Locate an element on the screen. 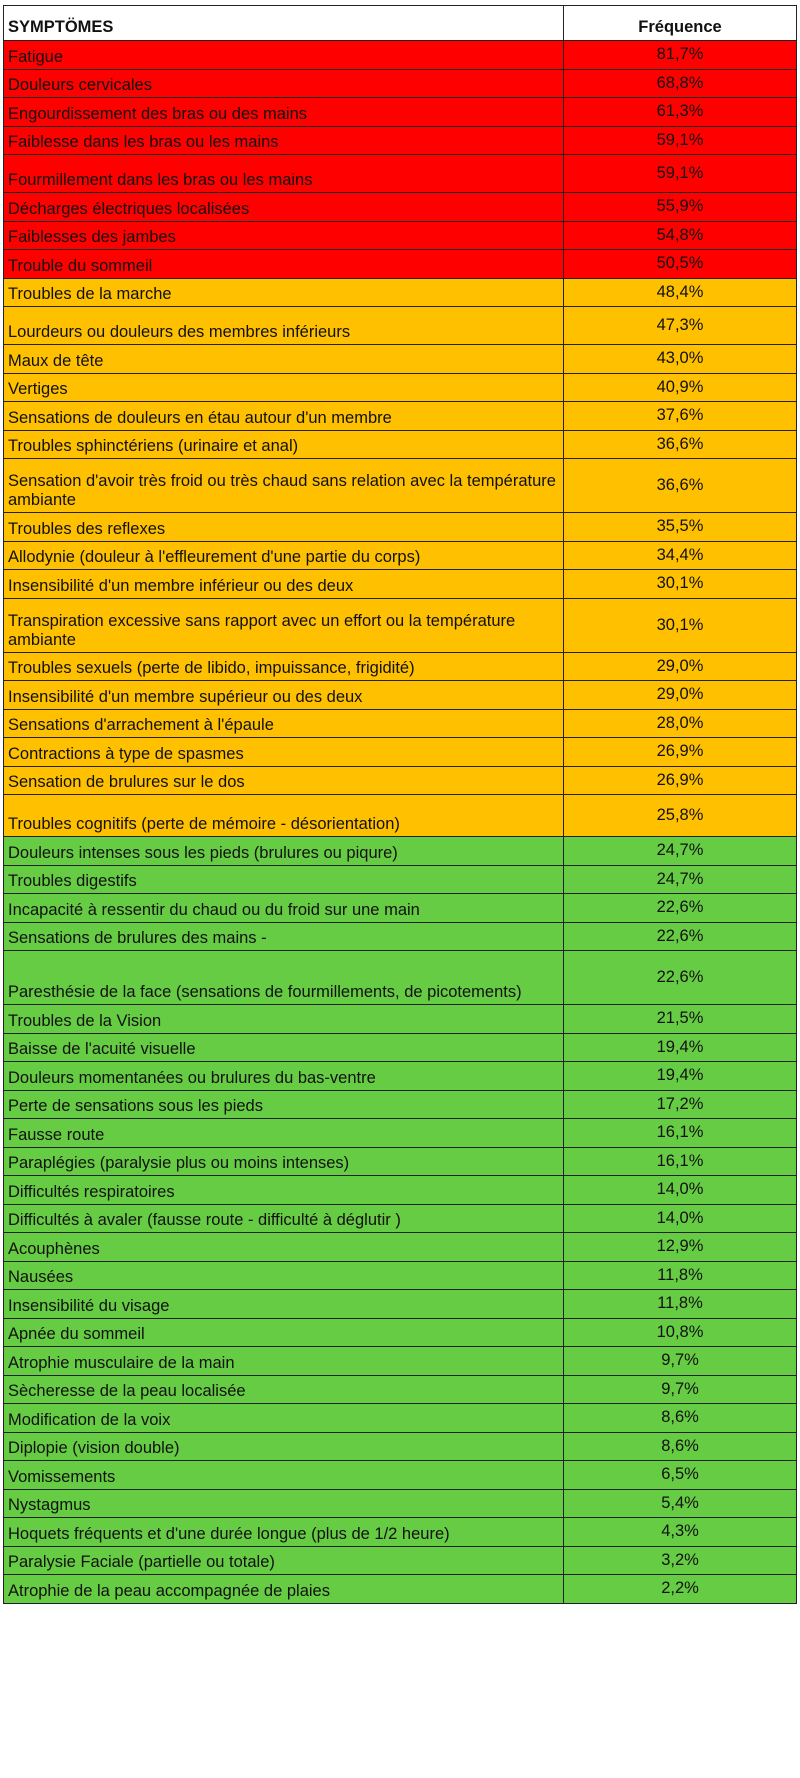 This screenshot has width=800, height=1778. frequency-cell: 25,8% is located at coordinates (680, 815).